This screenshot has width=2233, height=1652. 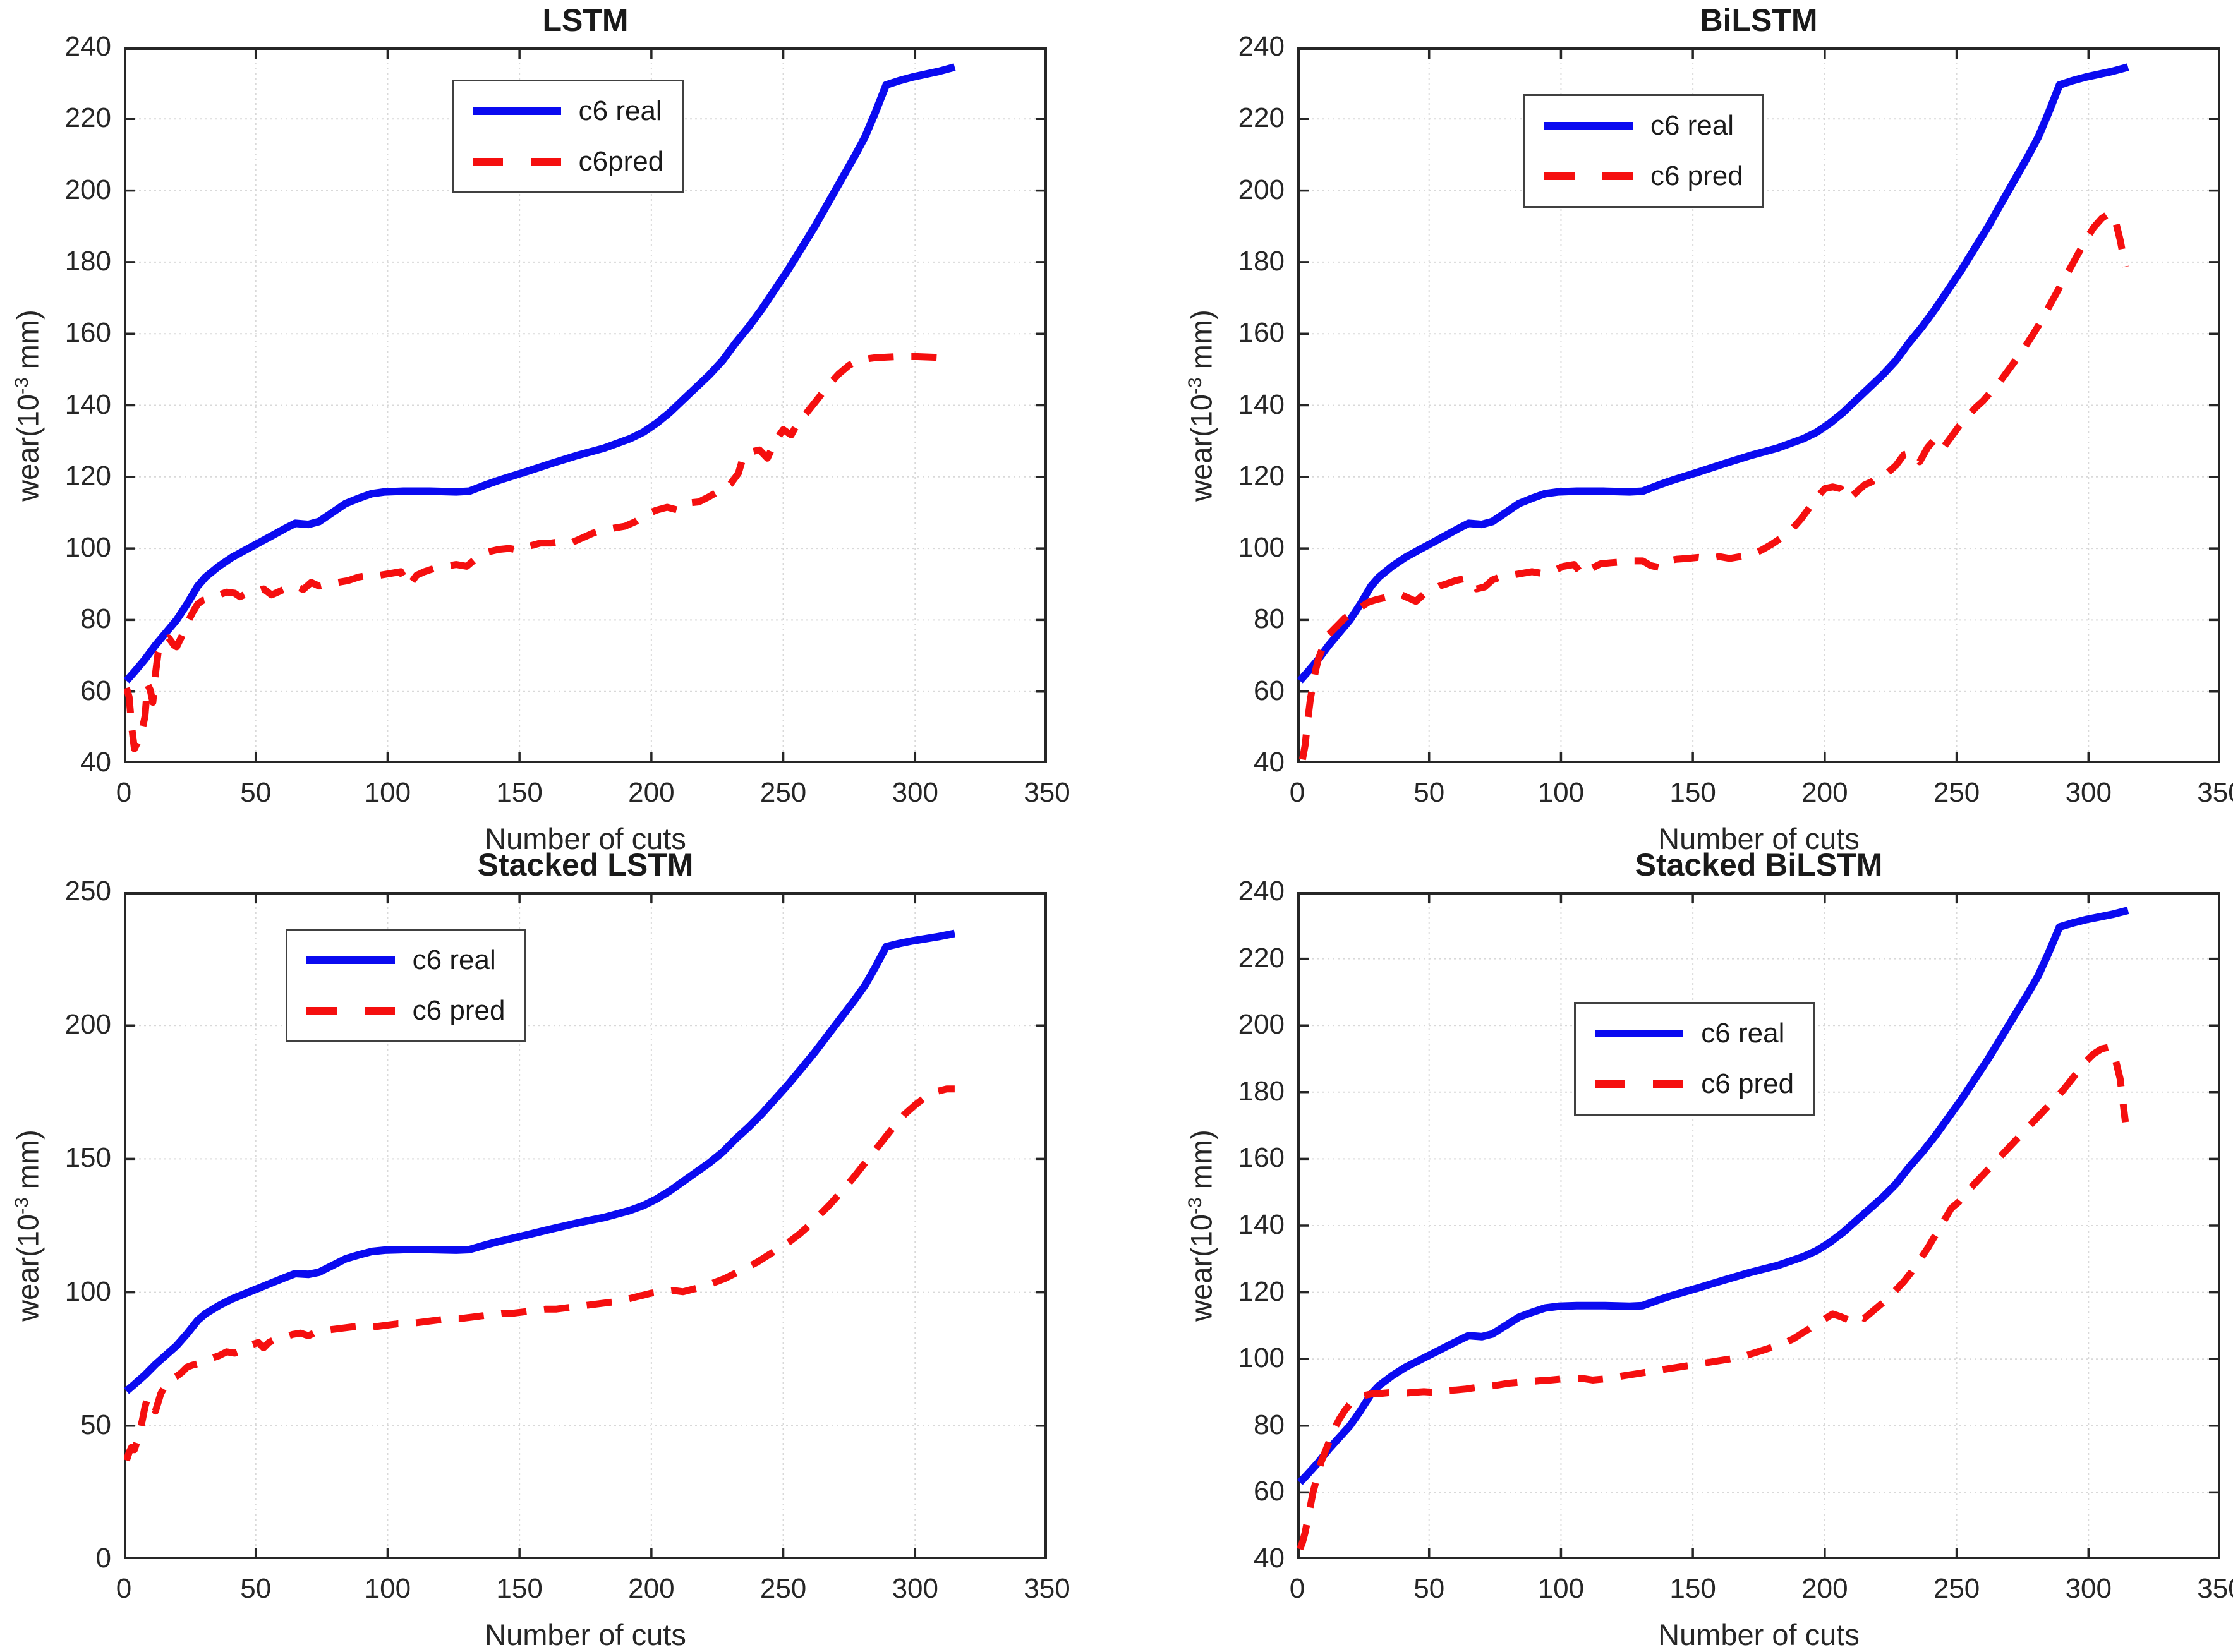 I want to click on legend-label: c6pred, so click(x=621, y=161).